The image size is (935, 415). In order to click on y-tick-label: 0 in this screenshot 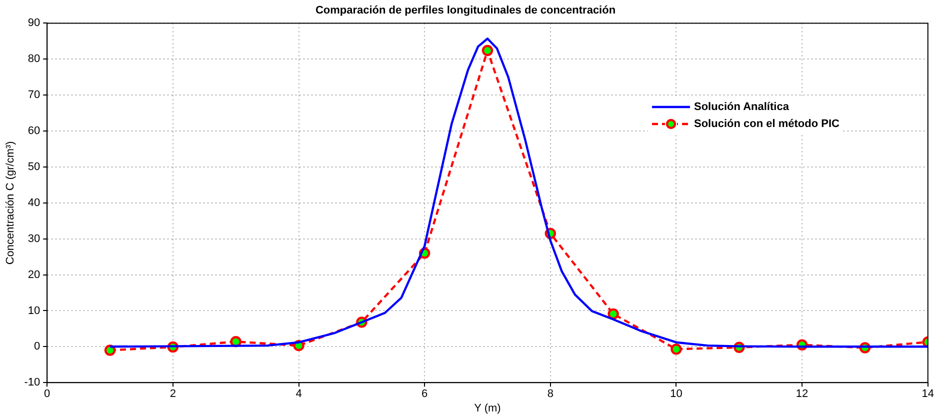, I will do `click(37, 346)`.